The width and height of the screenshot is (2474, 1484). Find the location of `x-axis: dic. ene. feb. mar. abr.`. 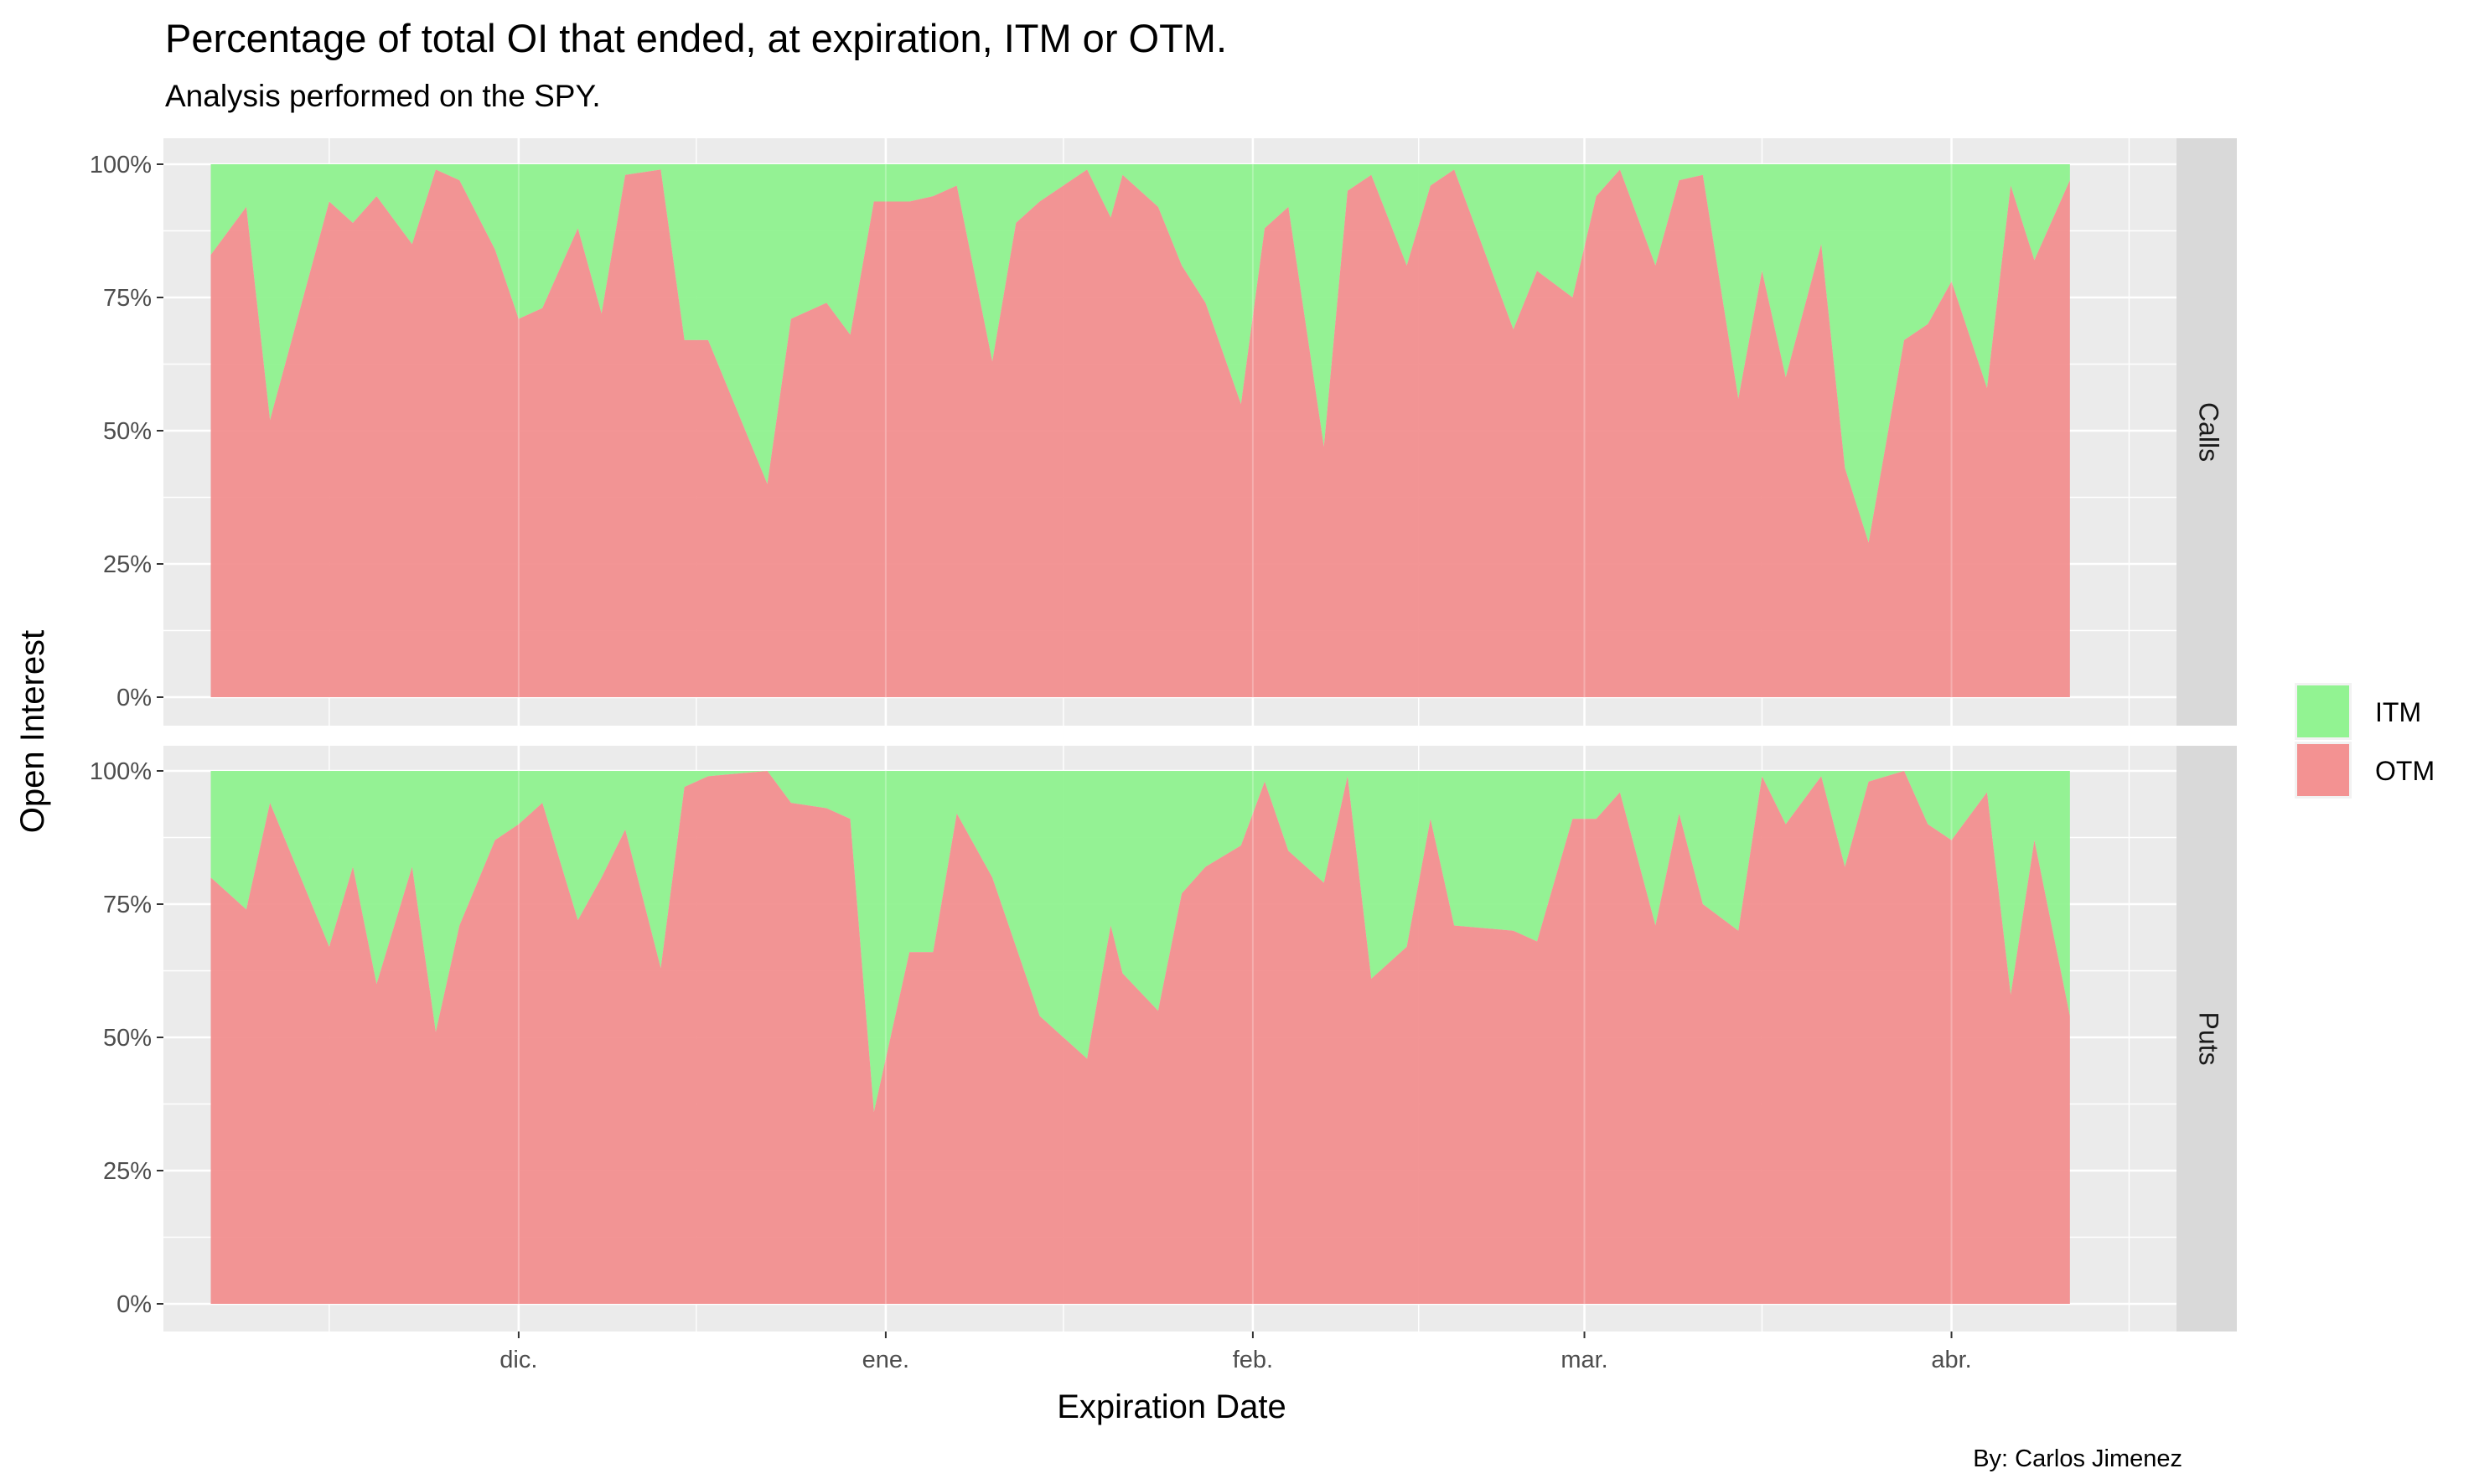

x-axis: dic. ene. feb. mar. abr. is located at coordinates (1235, 1352).